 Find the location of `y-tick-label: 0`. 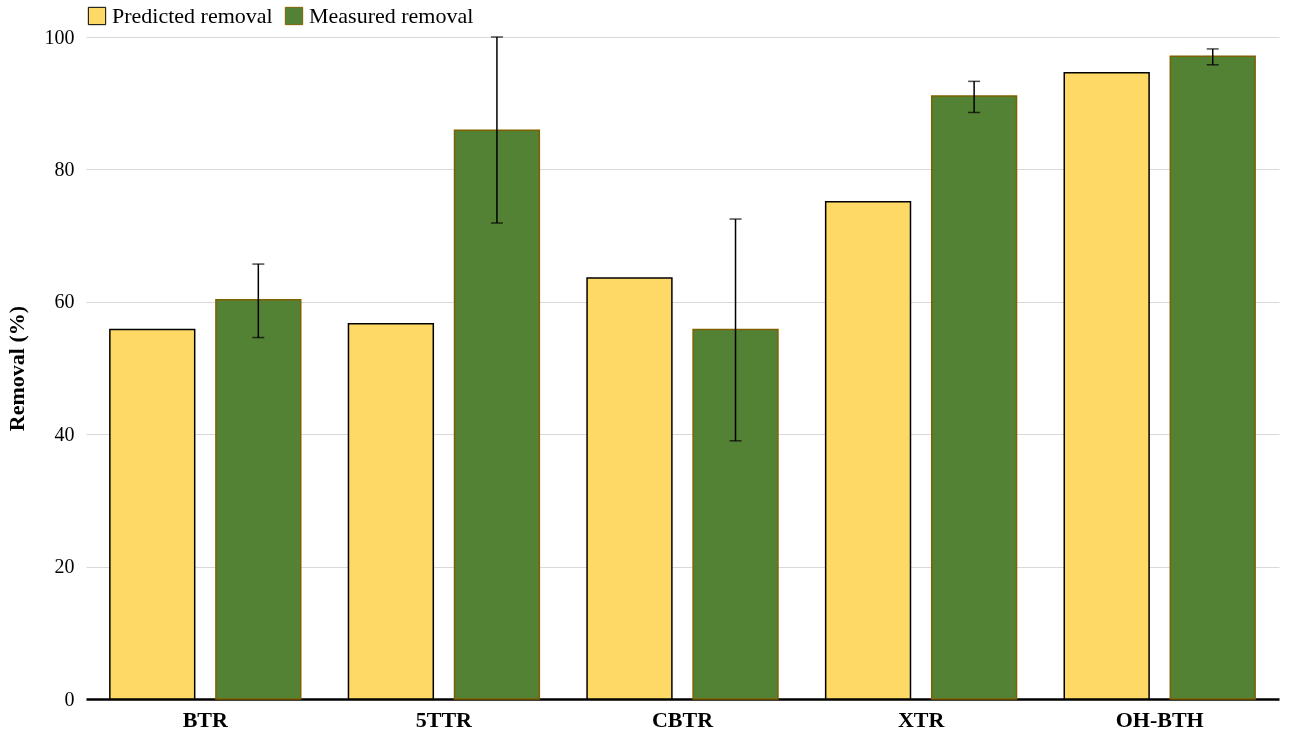

y-tick-label: 0 is located at coordinates (69, 698).